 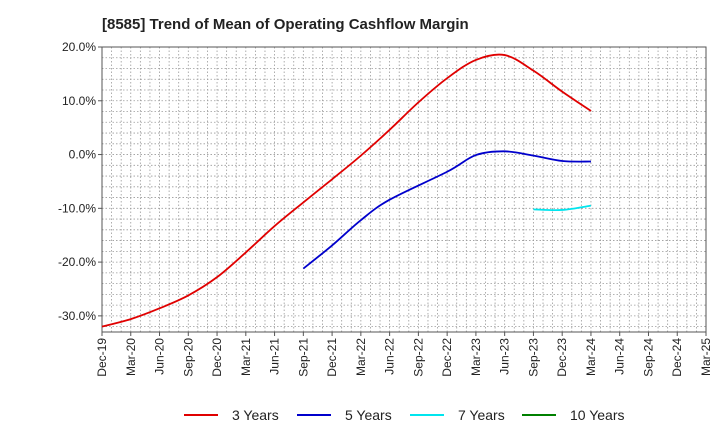 I want to click on x-tick-label: Mar-20, so click(x=131, y=357).